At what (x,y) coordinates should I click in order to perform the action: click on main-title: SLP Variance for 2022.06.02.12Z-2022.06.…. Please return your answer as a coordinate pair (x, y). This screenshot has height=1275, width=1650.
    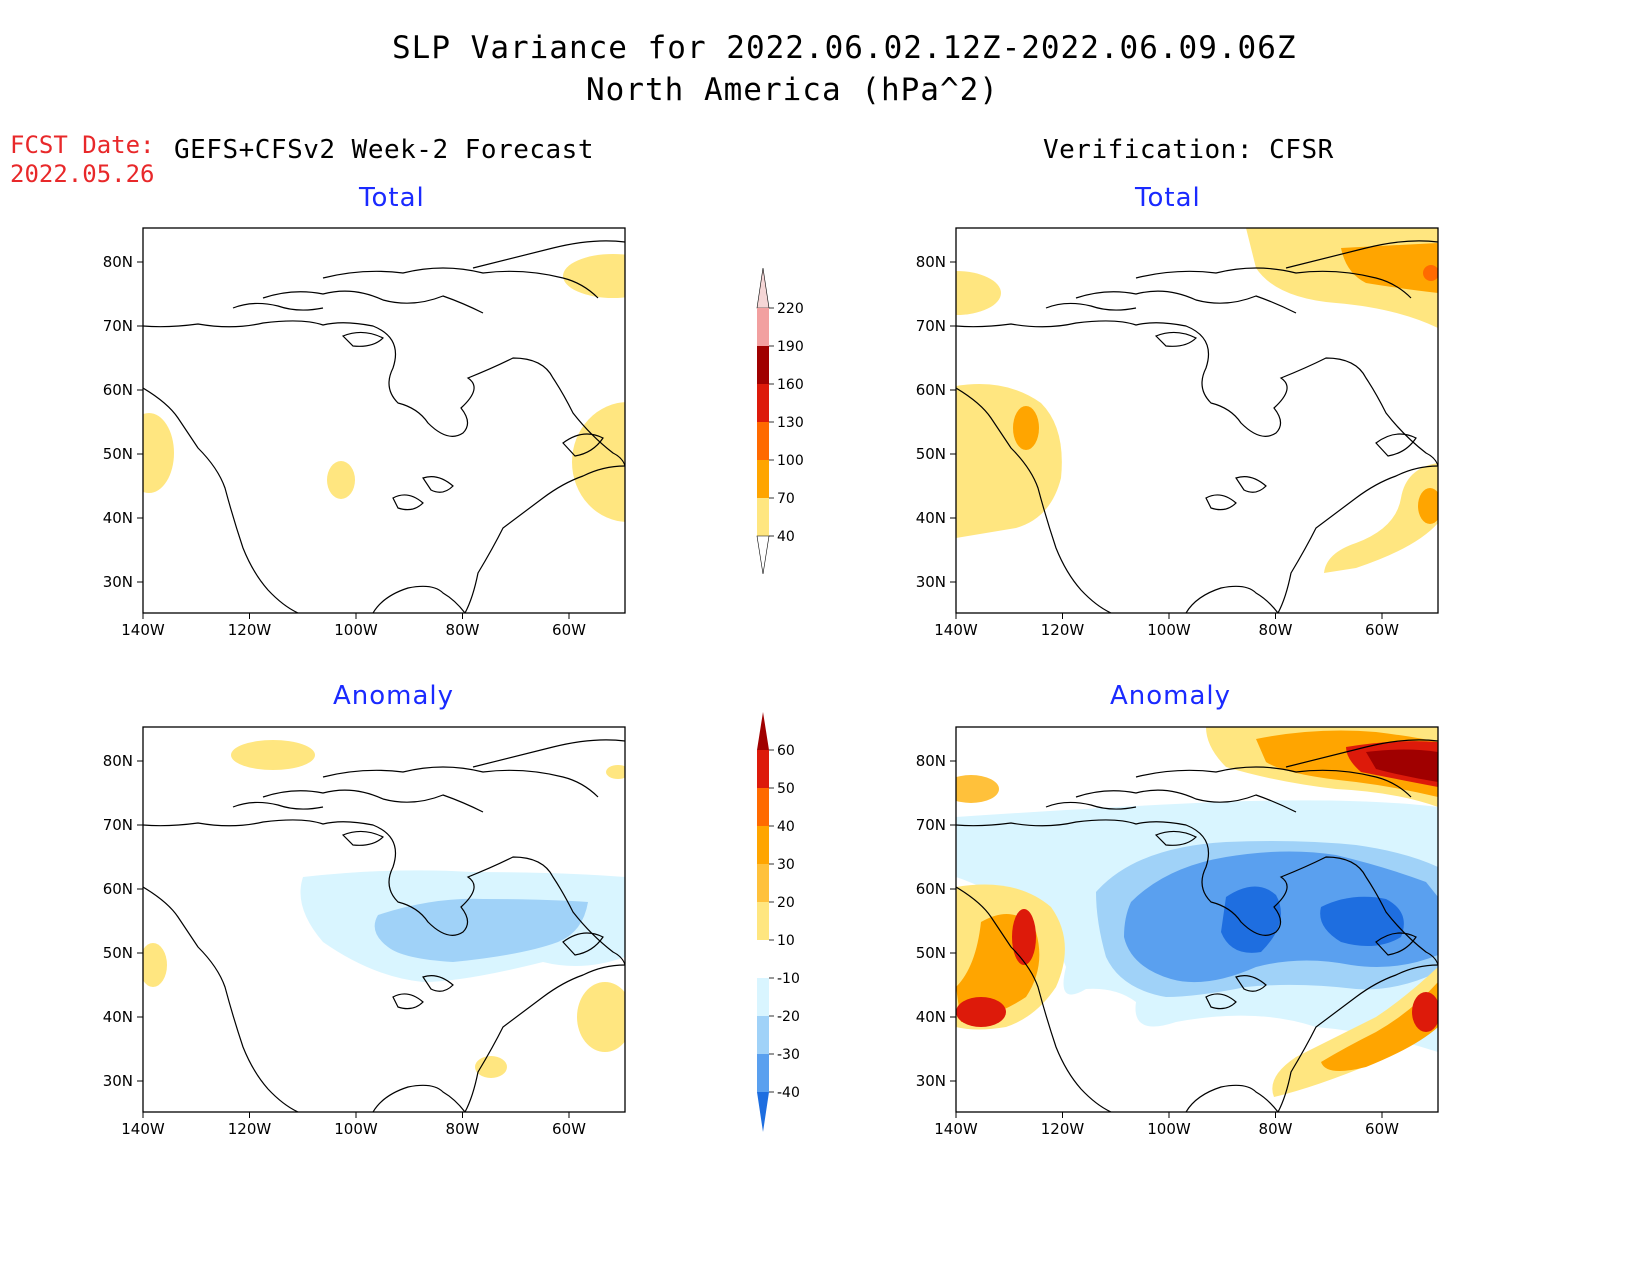
    Looking at the image, I should click on (844, 48).